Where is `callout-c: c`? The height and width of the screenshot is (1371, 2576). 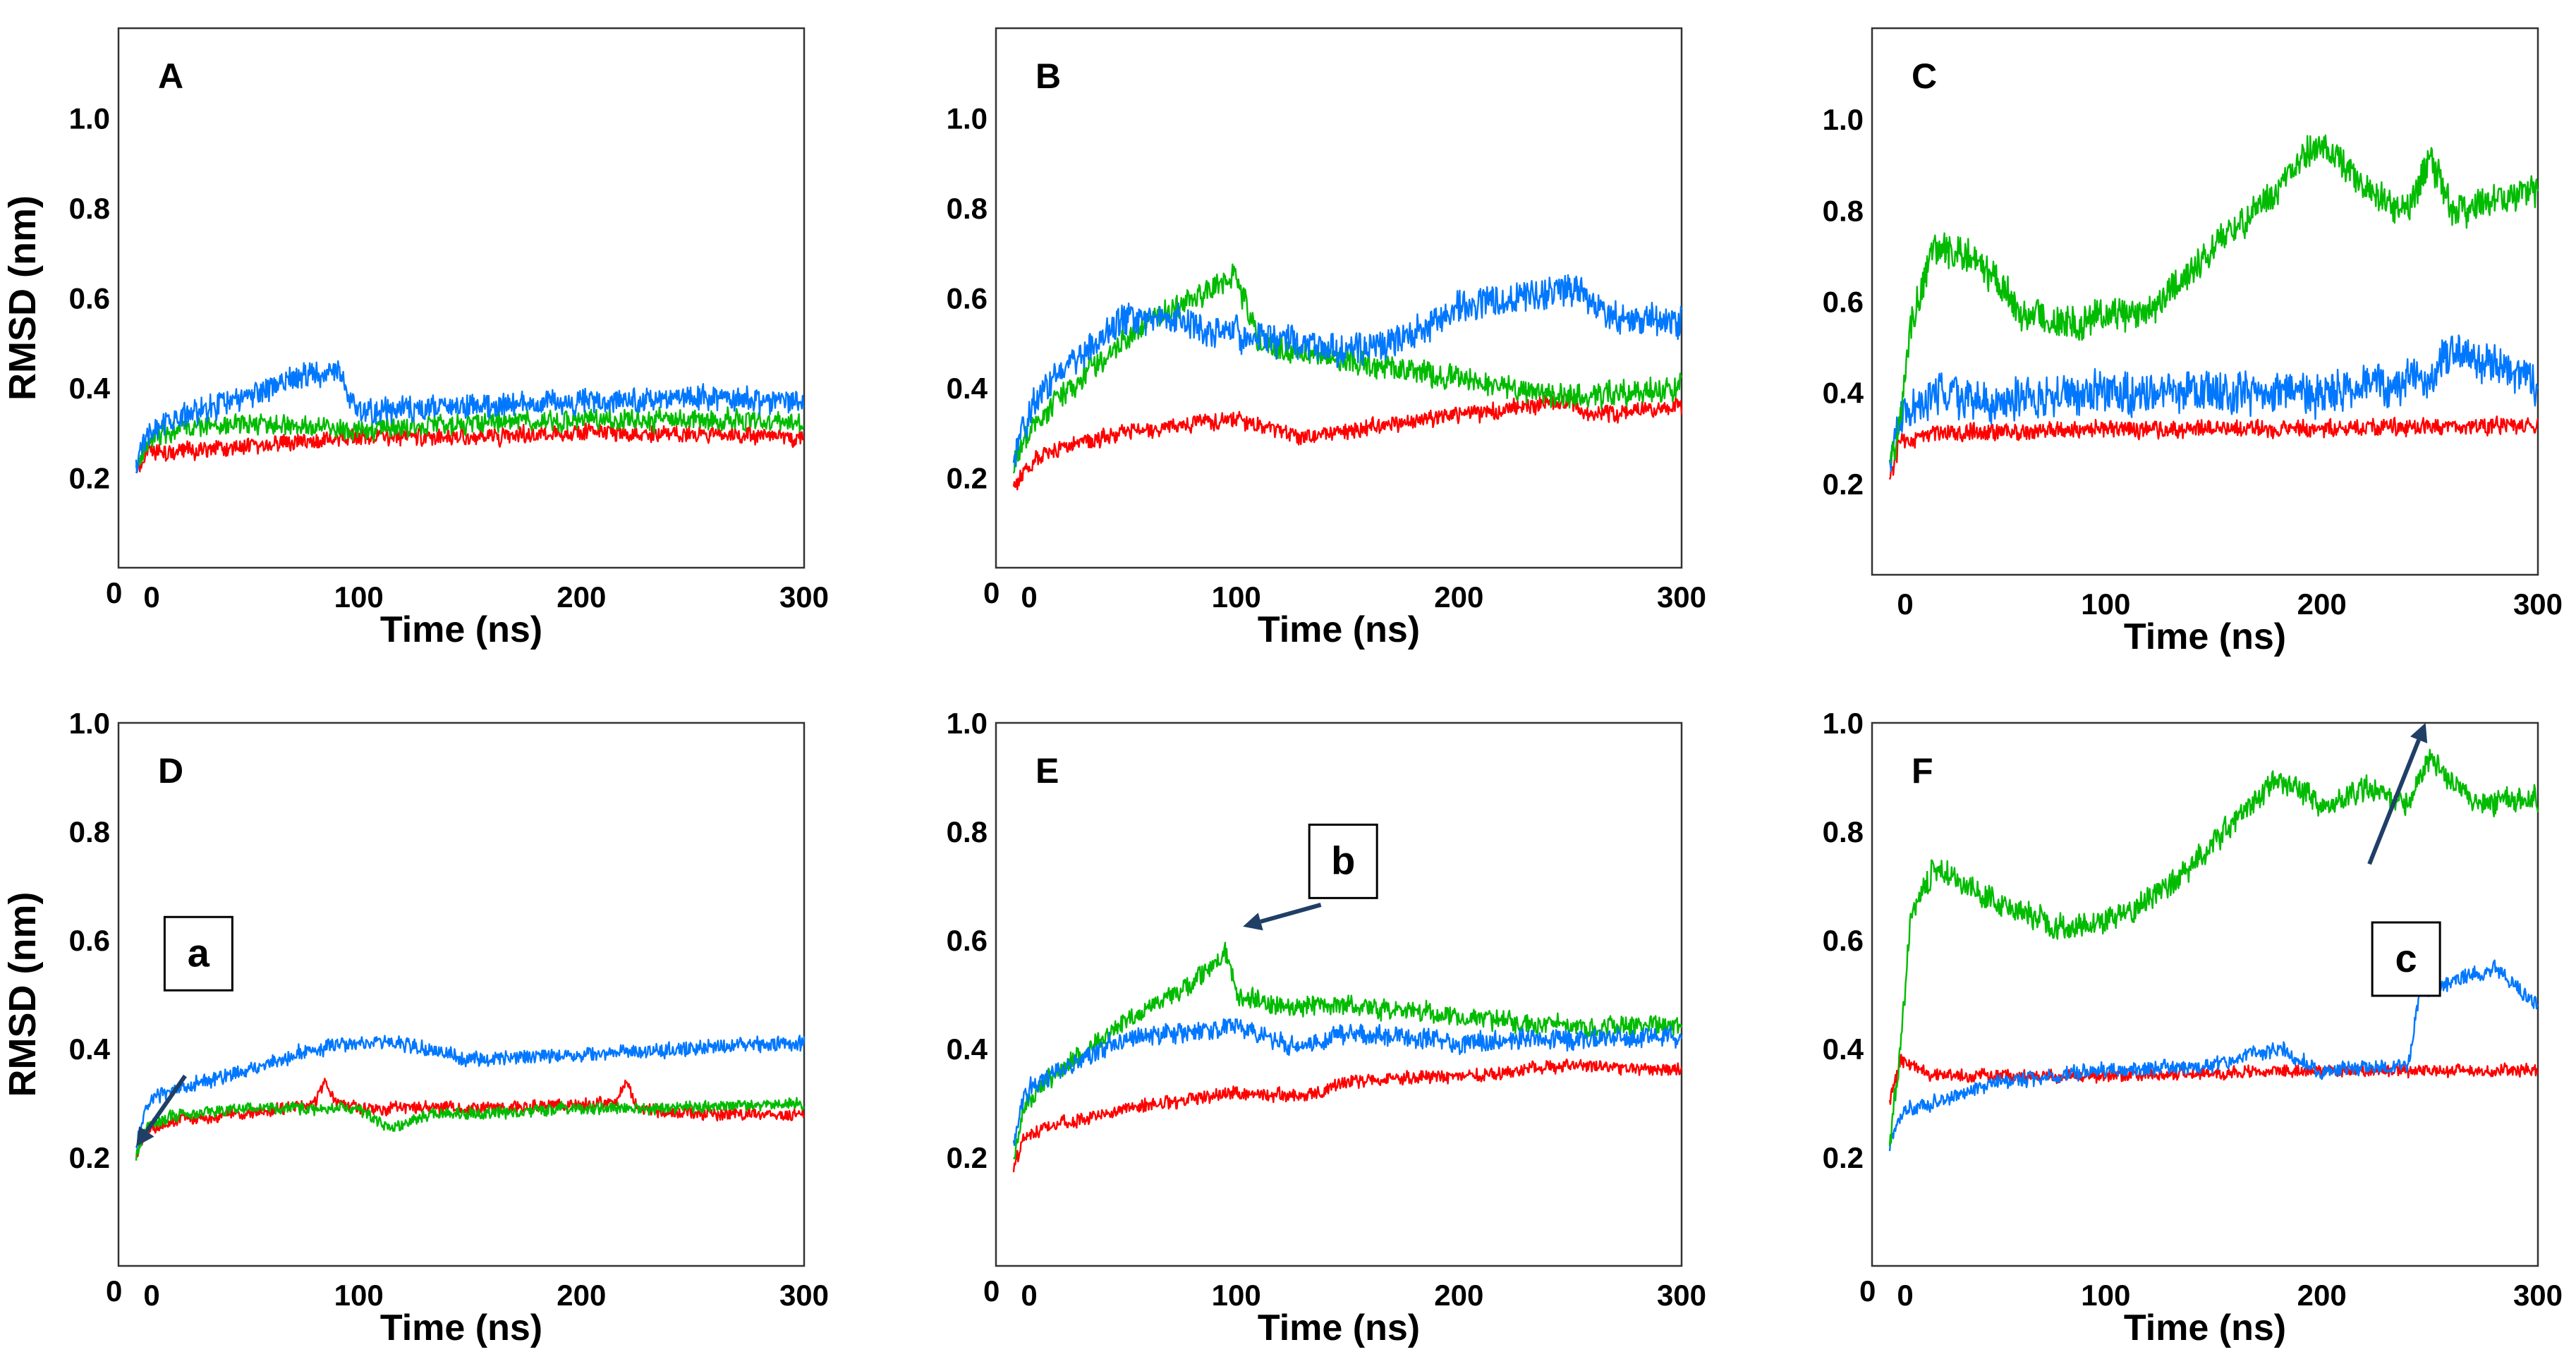
callout-c: c is located at coordinates (2404, 860).